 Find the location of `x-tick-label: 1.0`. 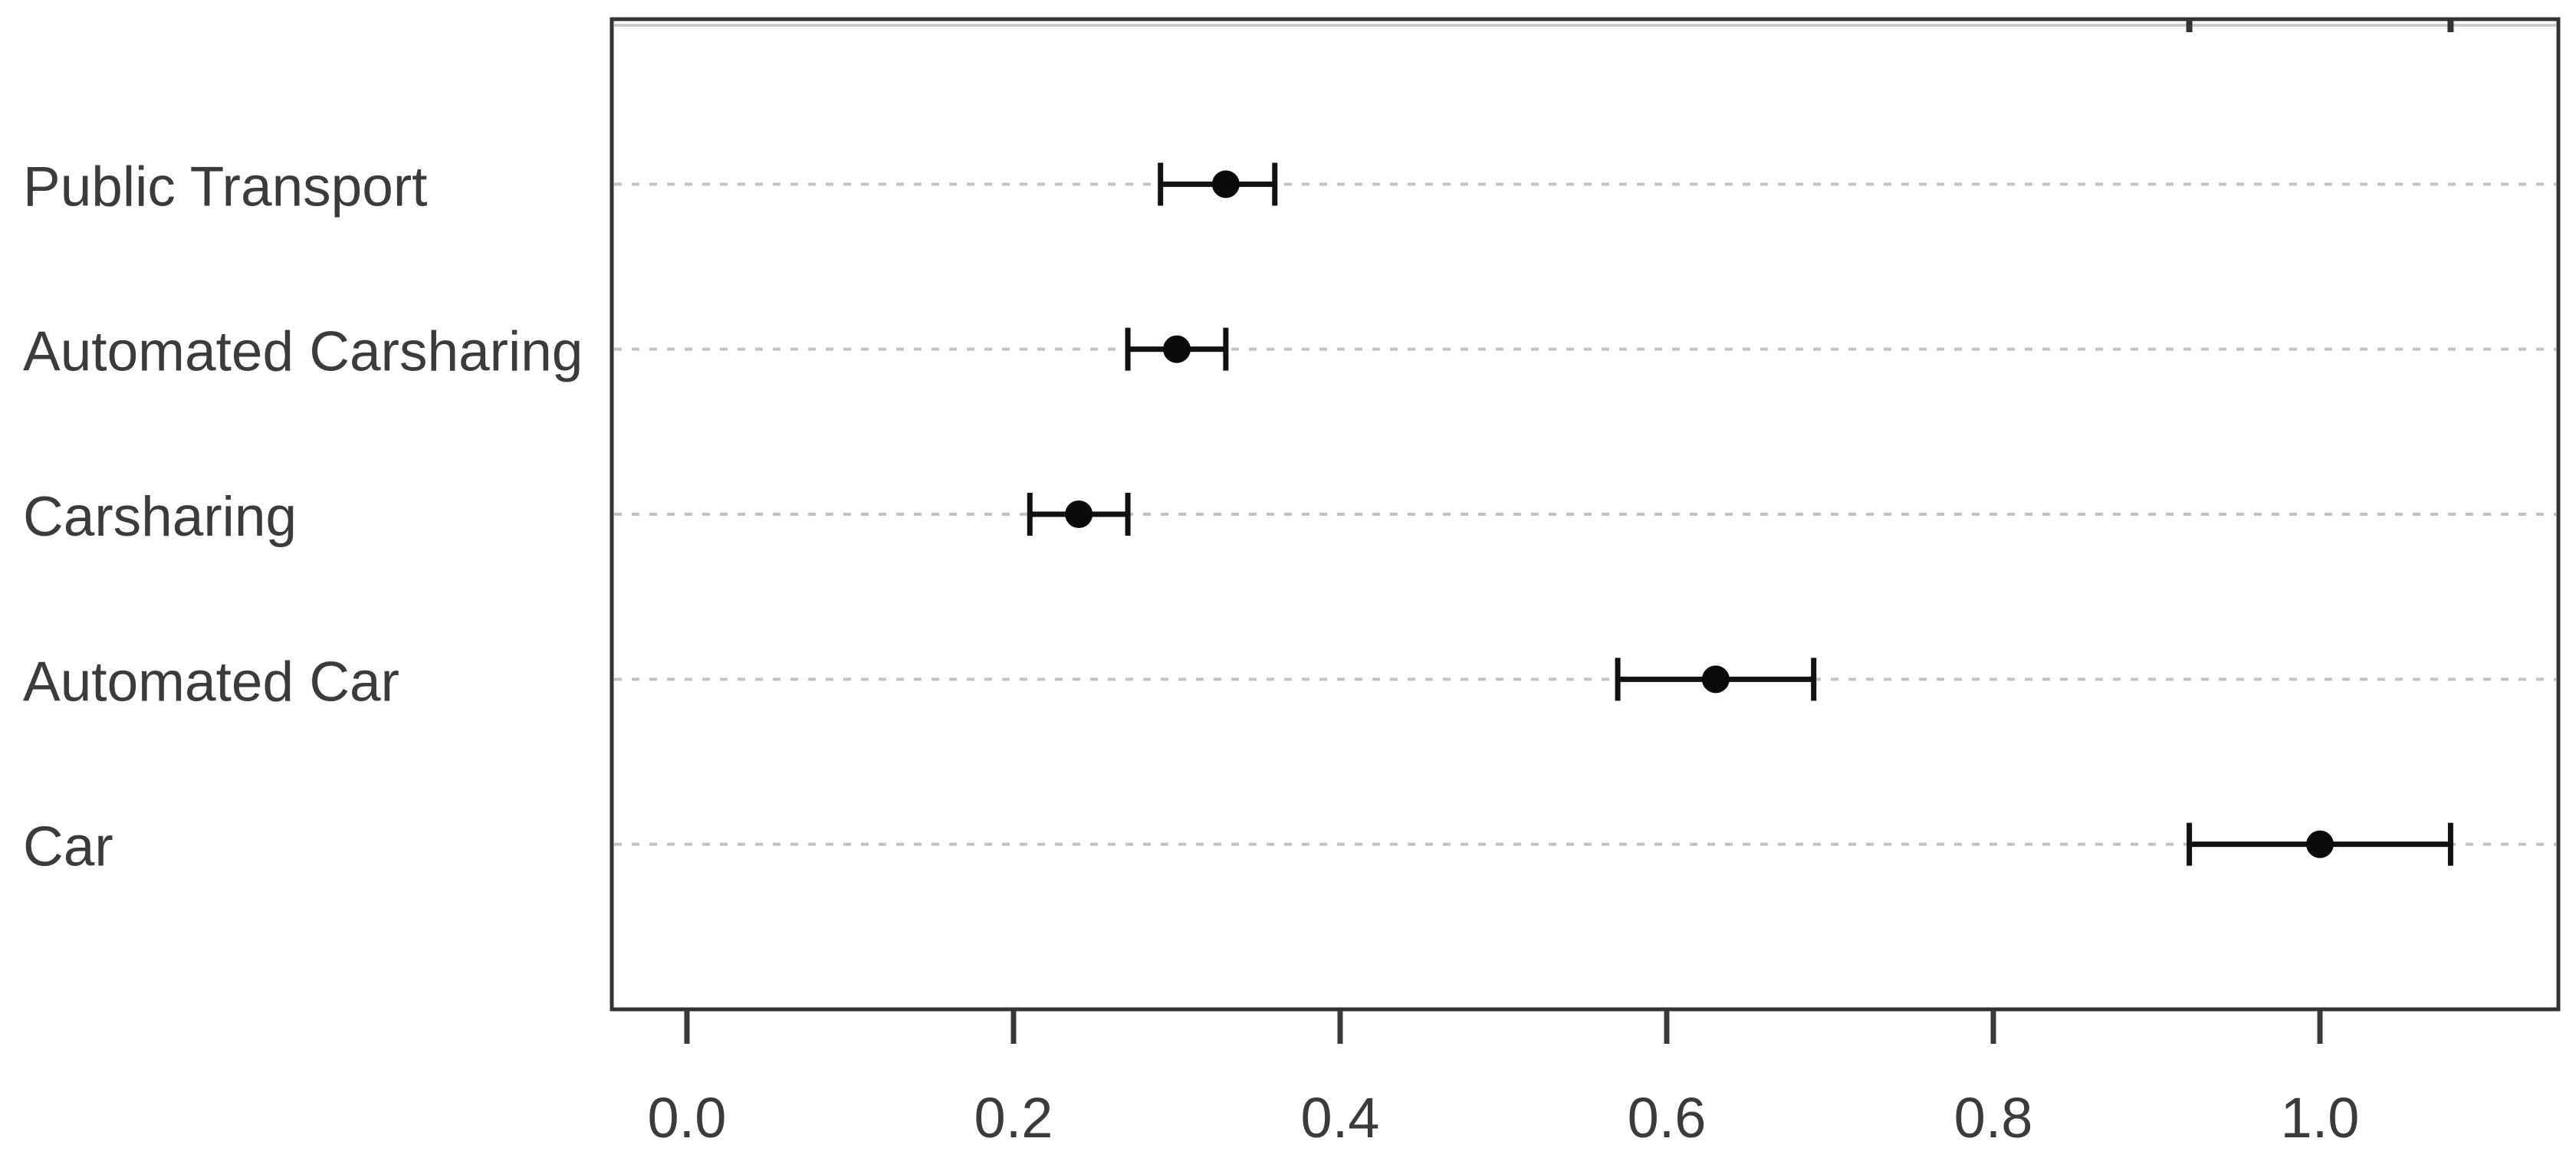

x-tick-label: 1.0 is located at coordinates (2320, 1118).